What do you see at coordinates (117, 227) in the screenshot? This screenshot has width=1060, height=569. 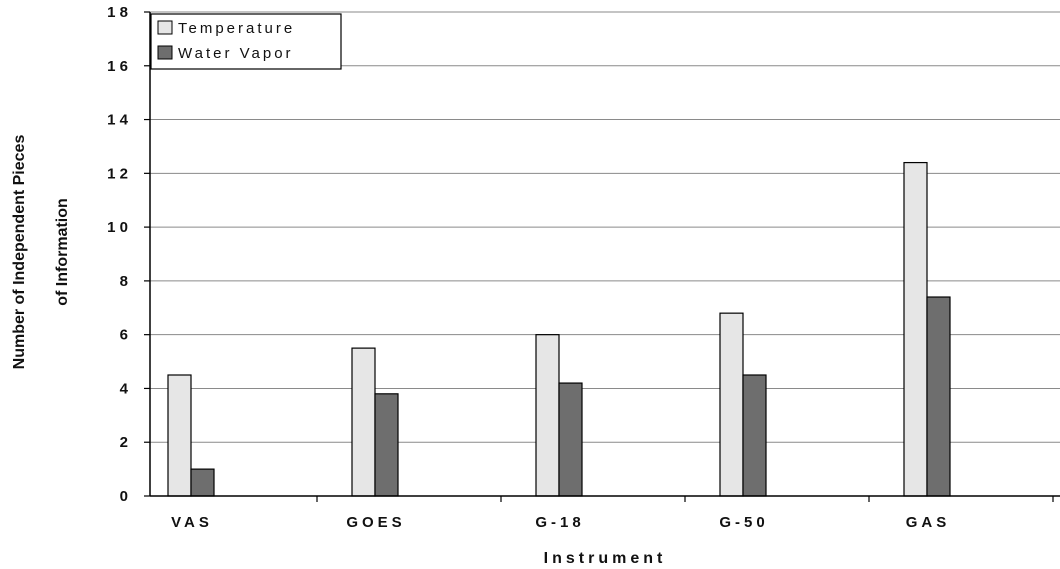 I see `y-tick-label: 1 0` at bounding box center [117, 227].